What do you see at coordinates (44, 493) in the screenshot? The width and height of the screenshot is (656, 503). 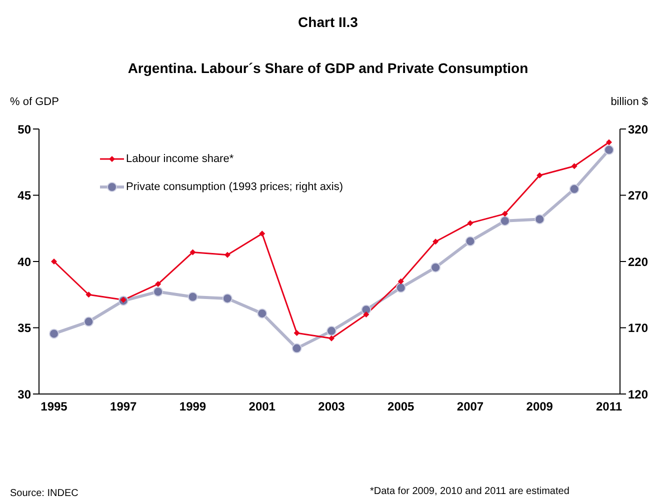 I see `source-note: Source: INDEC` at bounding box center [44, 493].